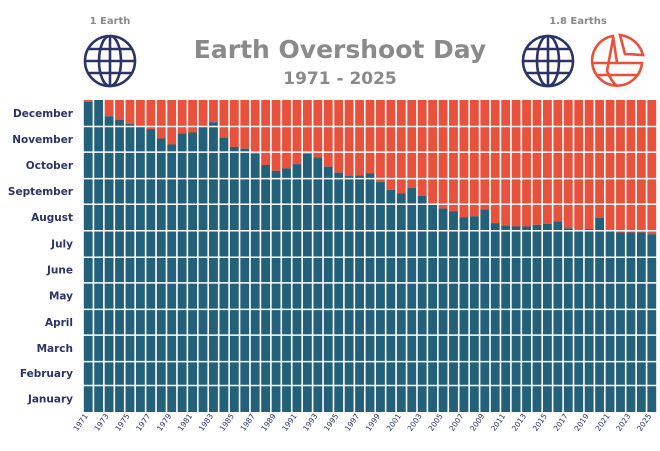 This screenshot has width=660, height=451. I want to click on x-tick-label: 1985, so click(227, 422).